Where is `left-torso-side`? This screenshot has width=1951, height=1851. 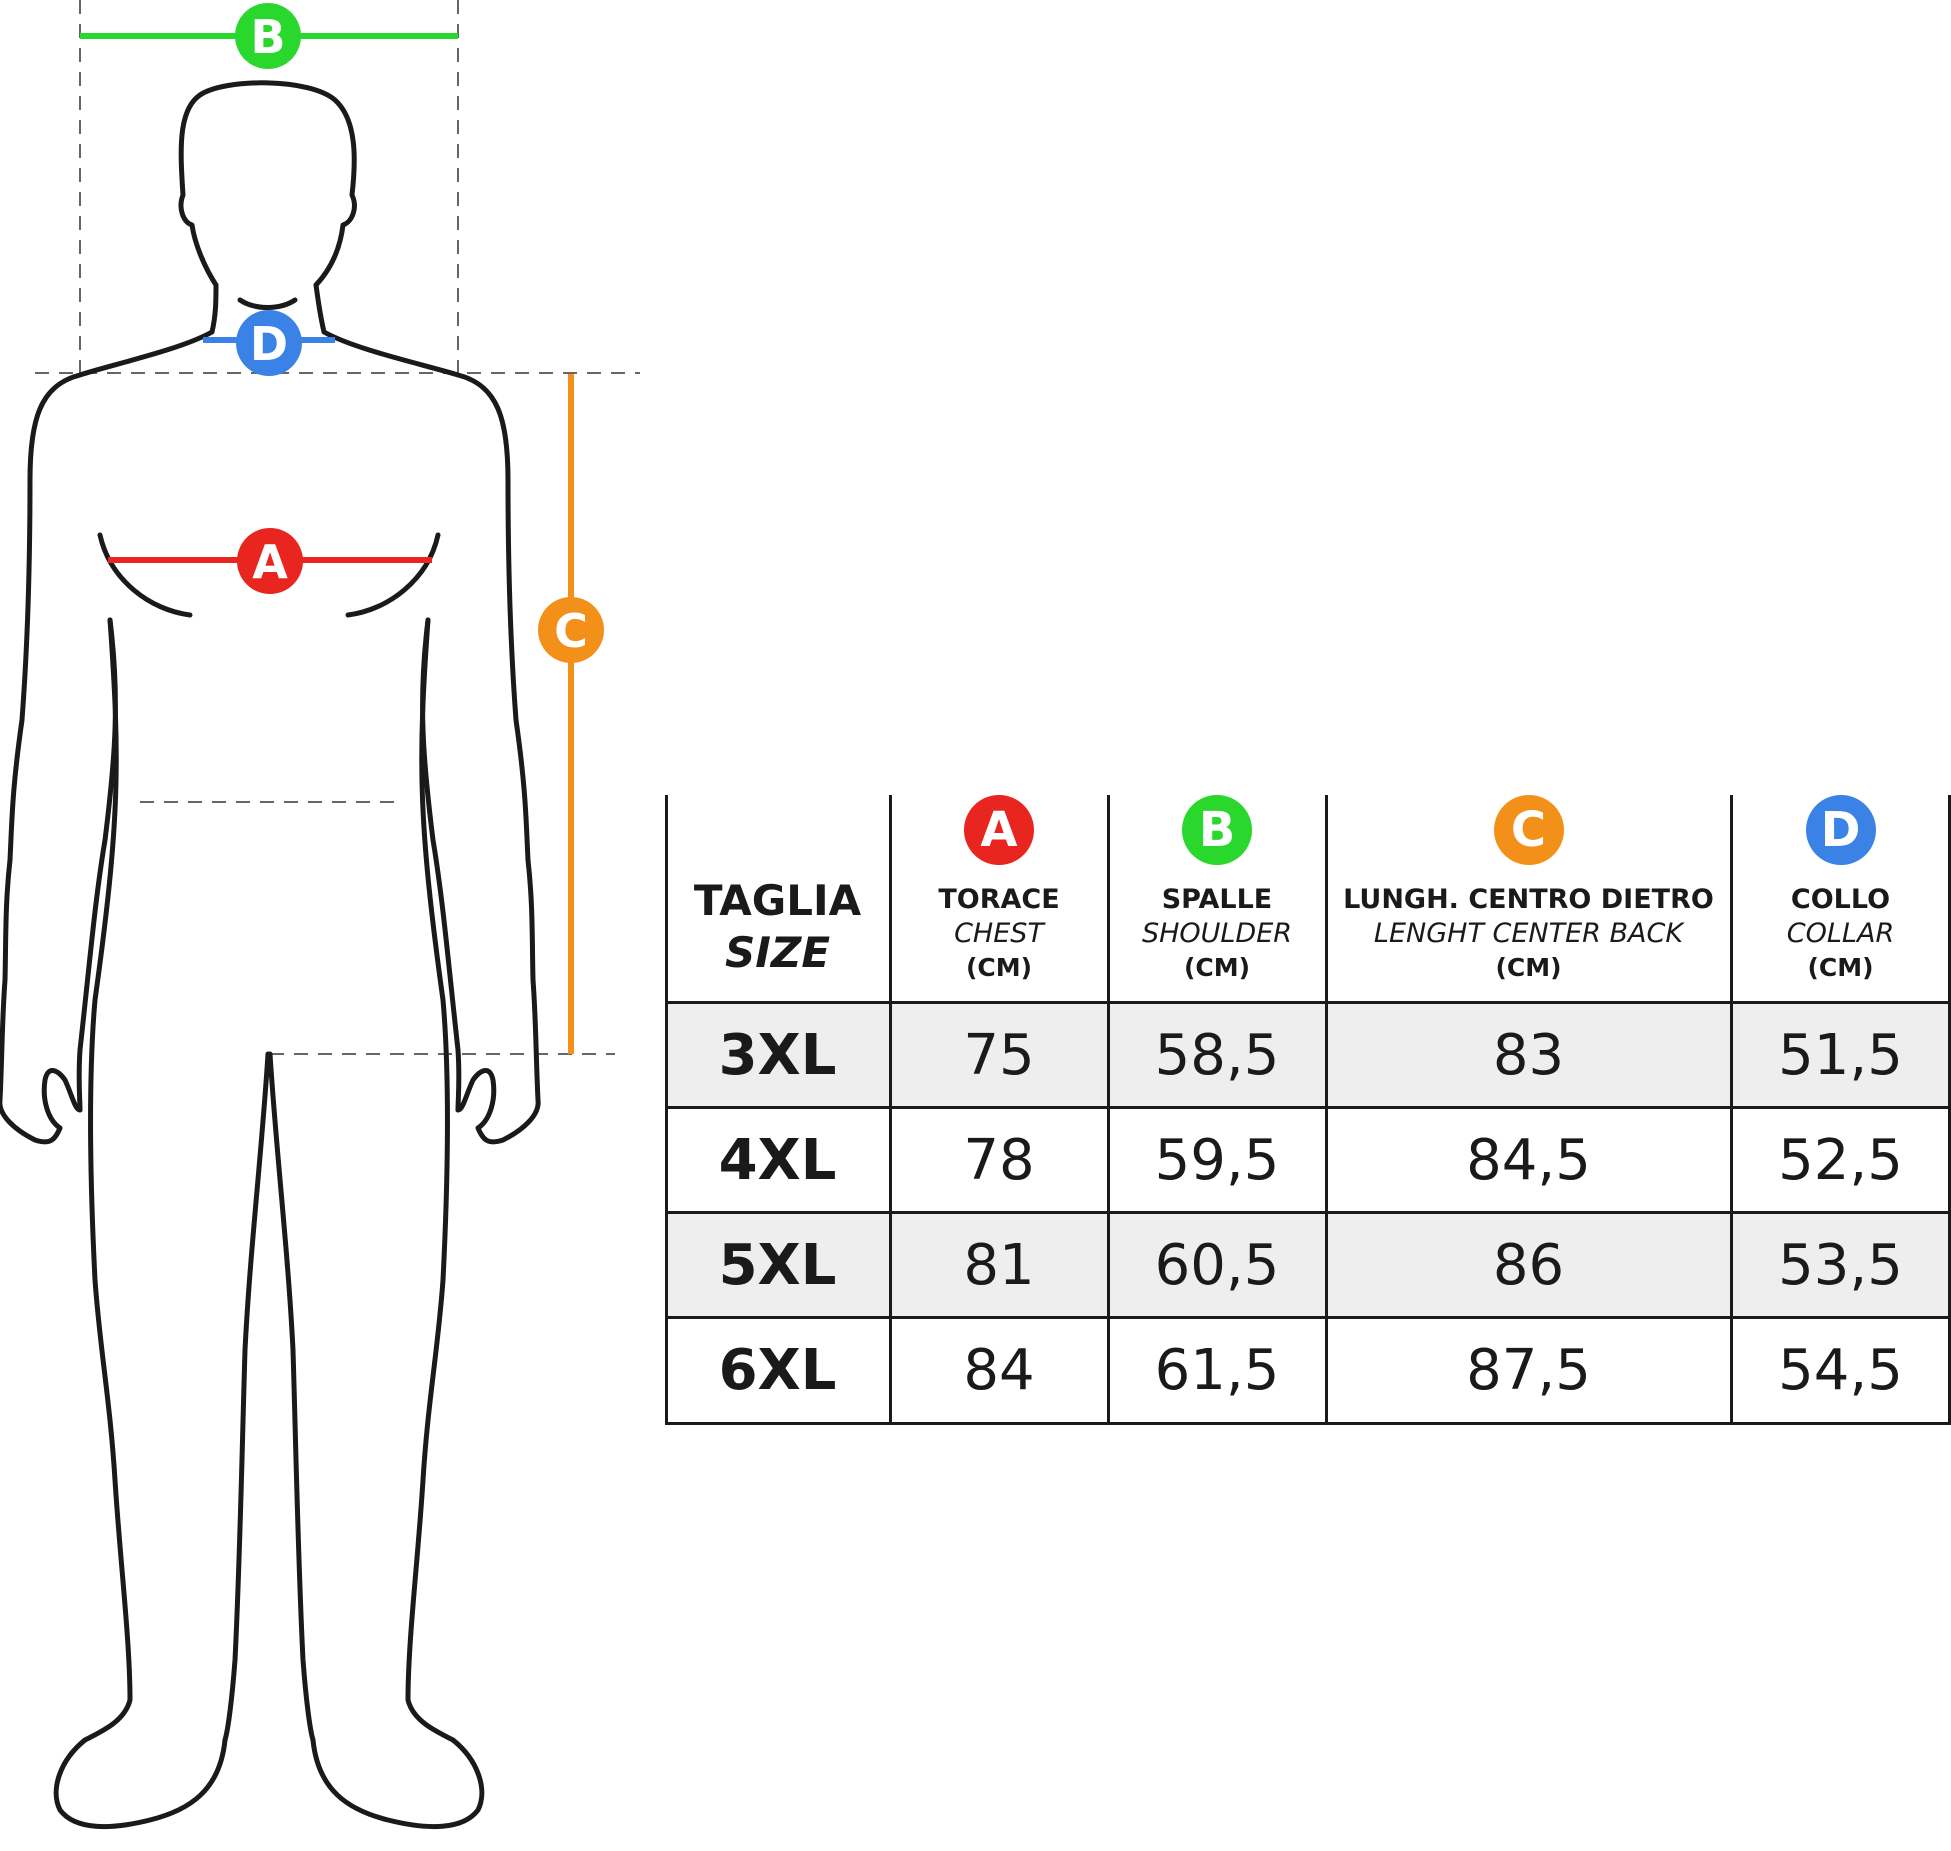 left-torso-side is located at coordinates (107, 1180).